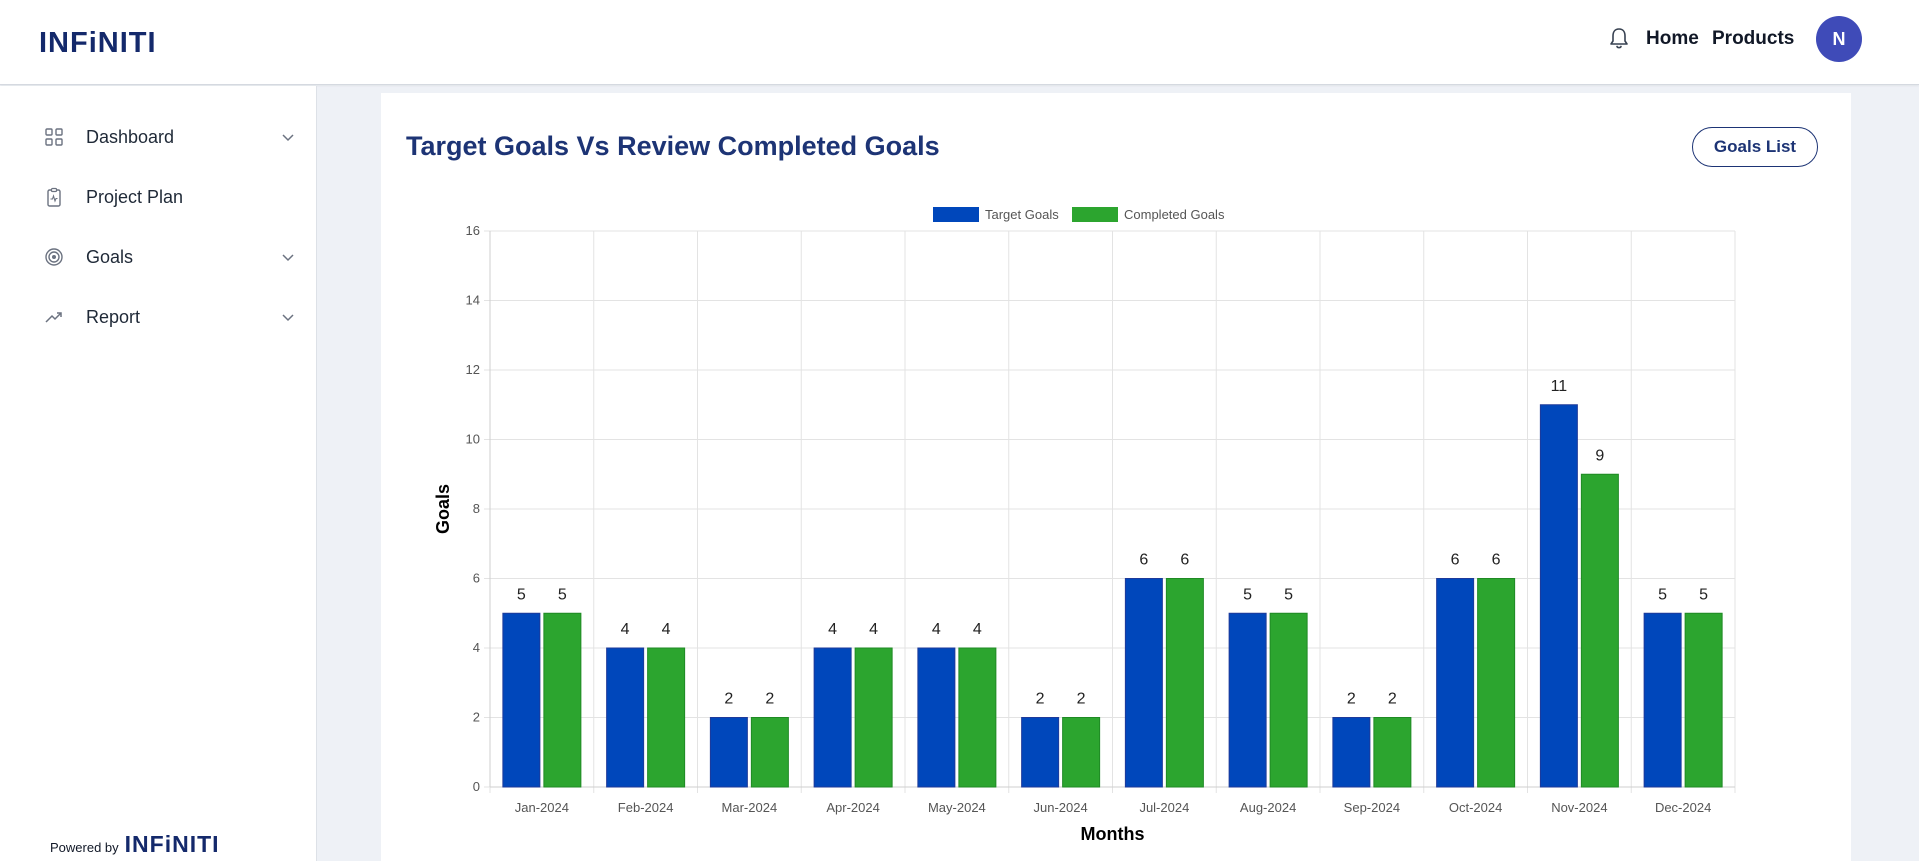  Describe the element at coordinates (1475, 807) in the screenshot. I see `x-tick-label: Oct-2024` at that location.